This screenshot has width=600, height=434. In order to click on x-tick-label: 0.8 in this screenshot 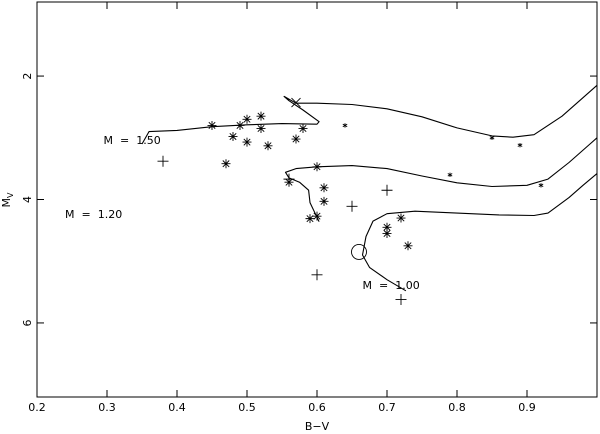, I will do `click(457, 407)`.